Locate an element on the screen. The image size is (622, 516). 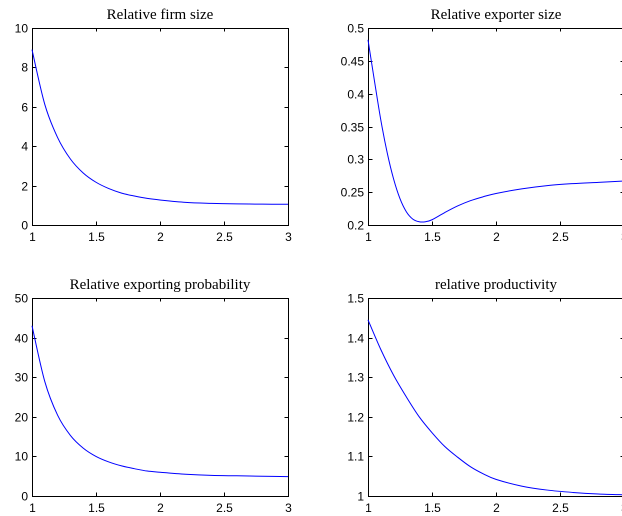
y-tick-label: 0.35 is located at coordinates (353, 128).